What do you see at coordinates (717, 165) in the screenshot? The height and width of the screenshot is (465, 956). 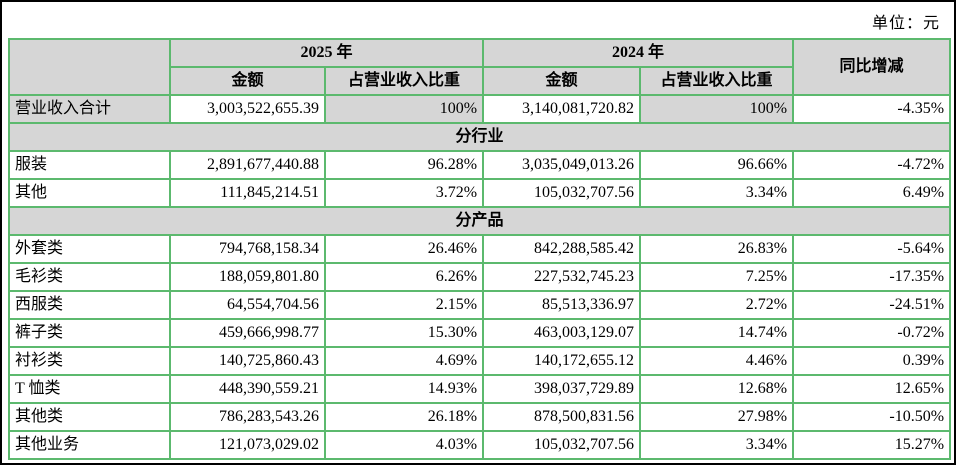 I see `share-2024: 96.66%` at bounding box center [717, 165].